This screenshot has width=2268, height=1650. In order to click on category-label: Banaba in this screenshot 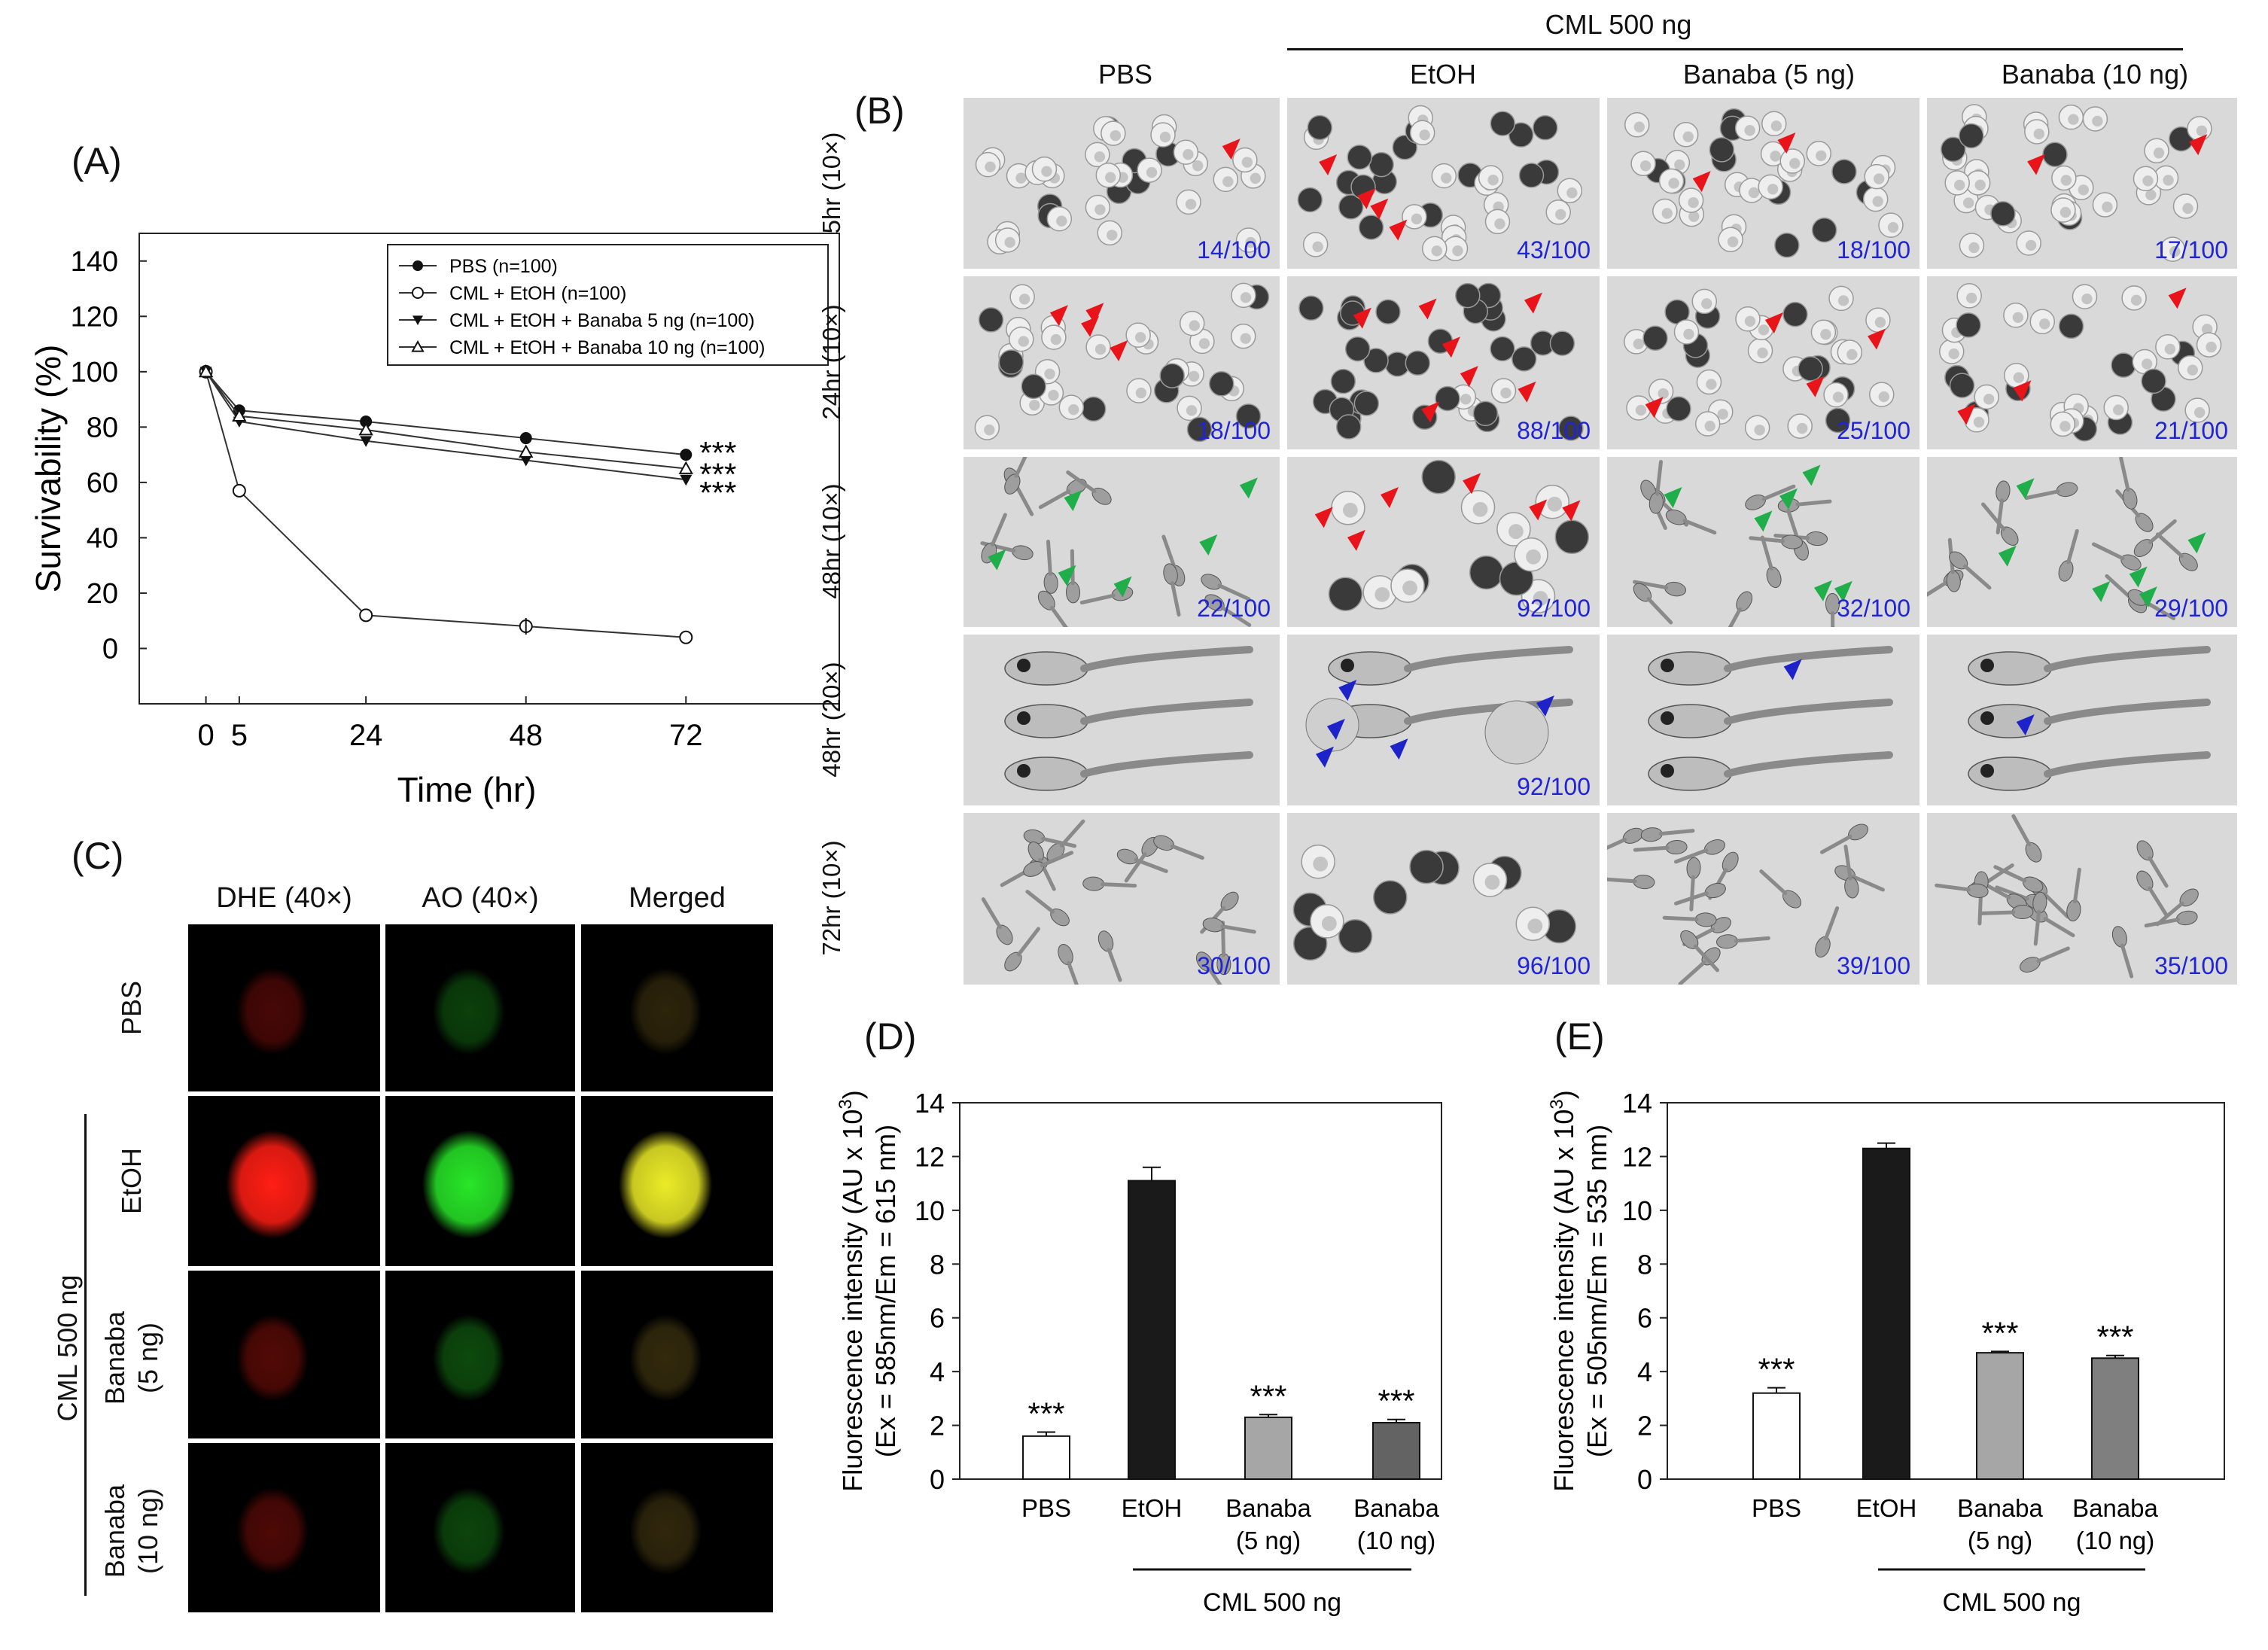, I will do `click(1396, 1508)`.